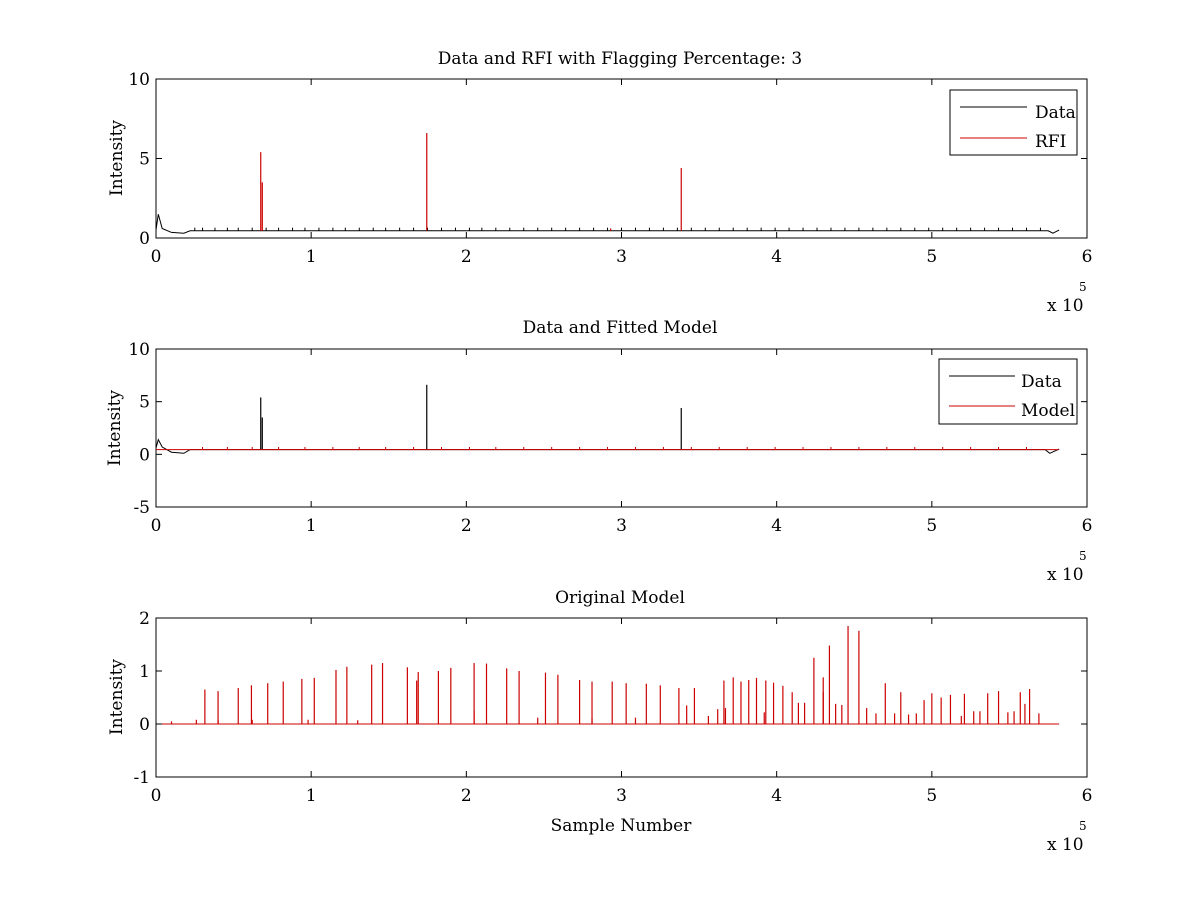  I want to click on y-tick-label: 2, so click(144, 619).